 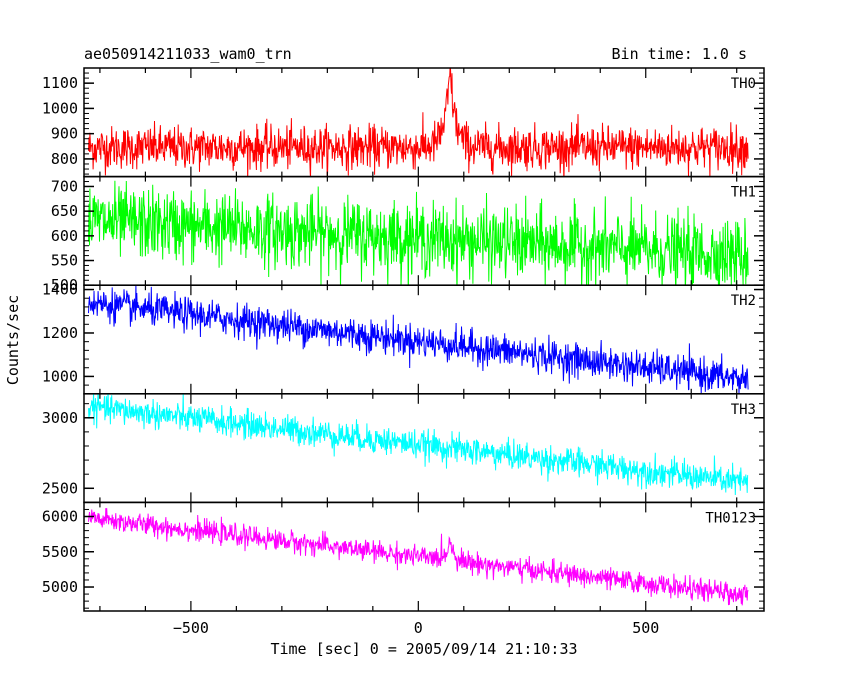 I want to click on y-tick-label: 650, so click(x=64, y=211).